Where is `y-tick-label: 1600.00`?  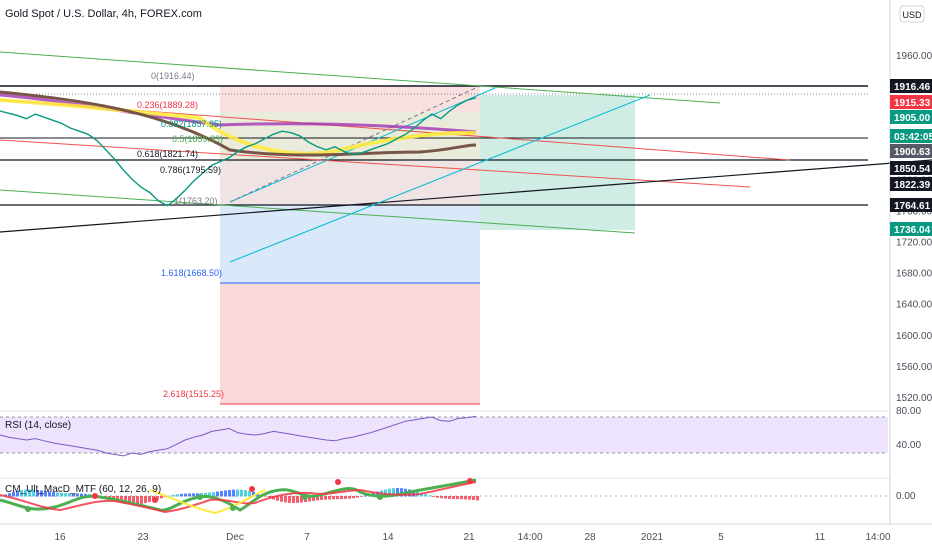
y-tick-label: 1600.00 is located at coordinates (914, 336).